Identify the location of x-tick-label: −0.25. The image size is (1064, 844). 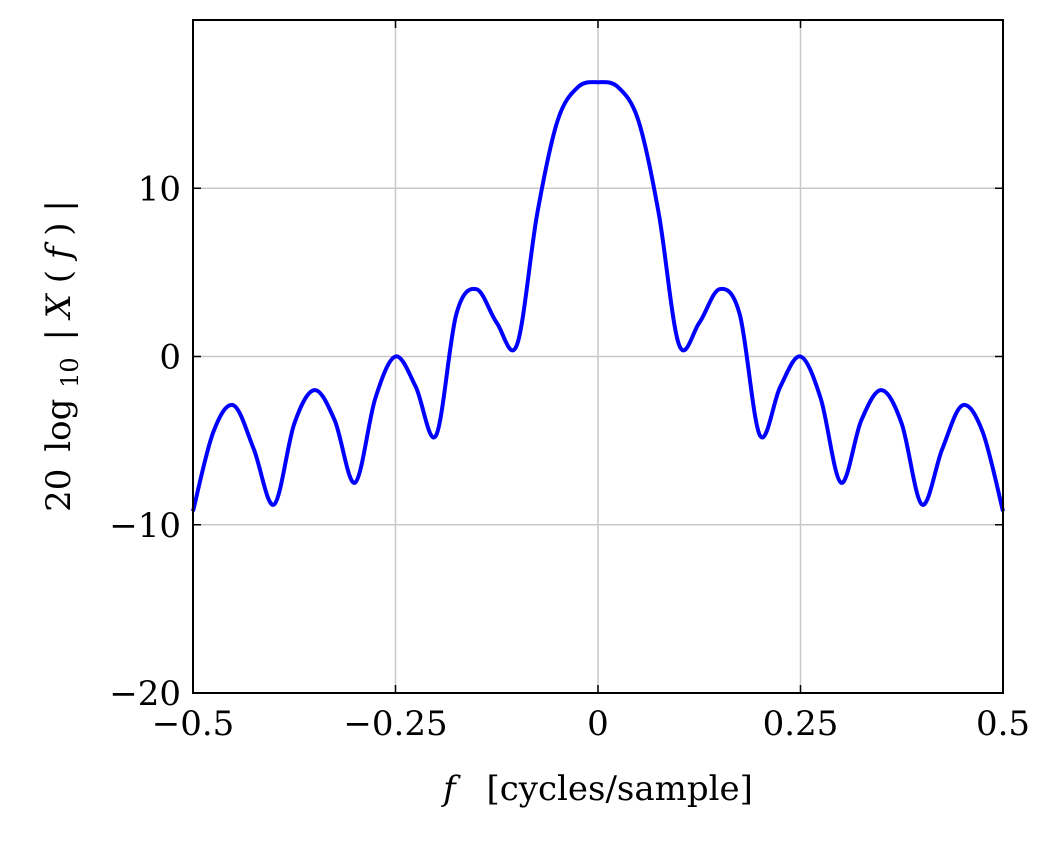
(395, 724).